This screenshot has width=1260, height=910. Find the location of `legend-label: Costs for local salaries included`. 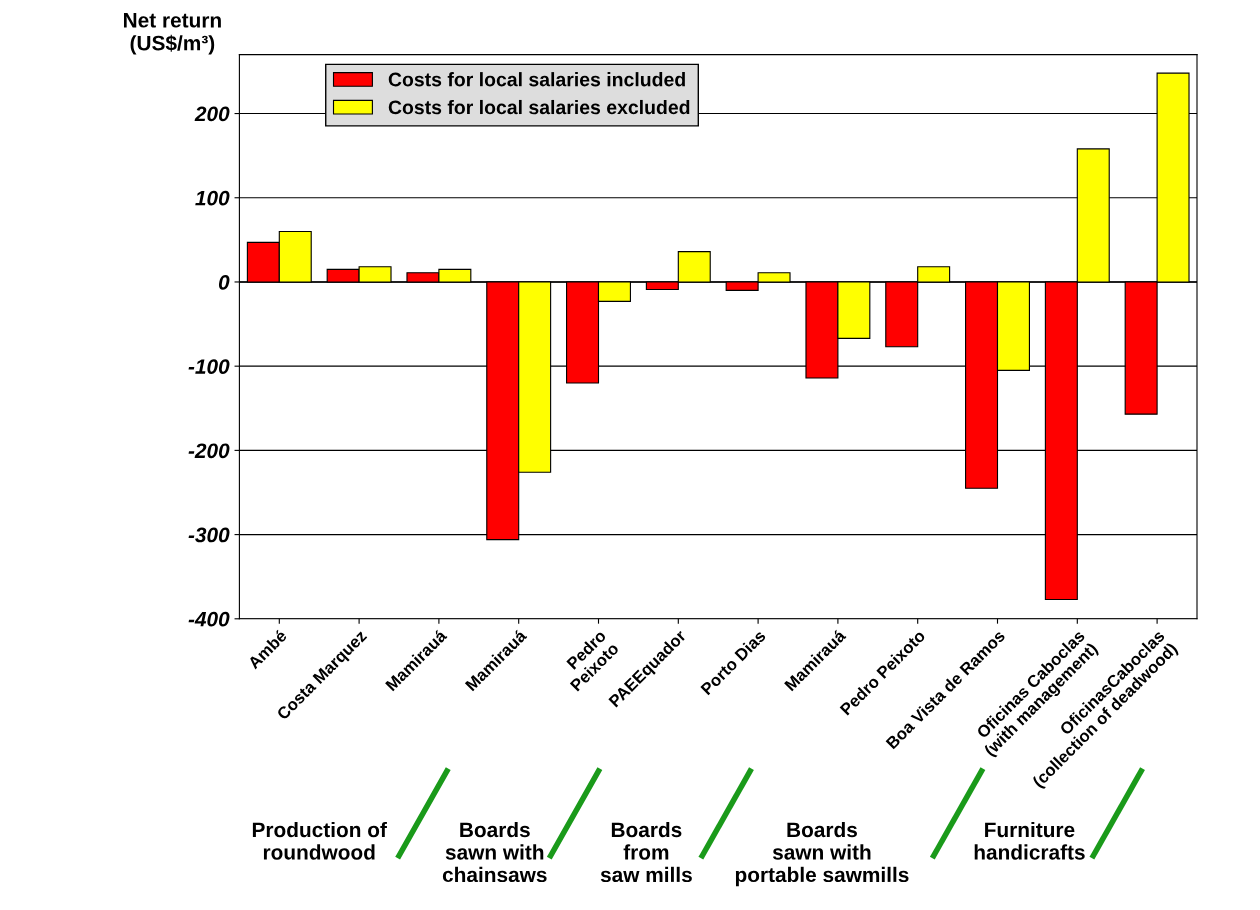

legend-label: Costs for local salaries included is located at coordinates (536, 79).